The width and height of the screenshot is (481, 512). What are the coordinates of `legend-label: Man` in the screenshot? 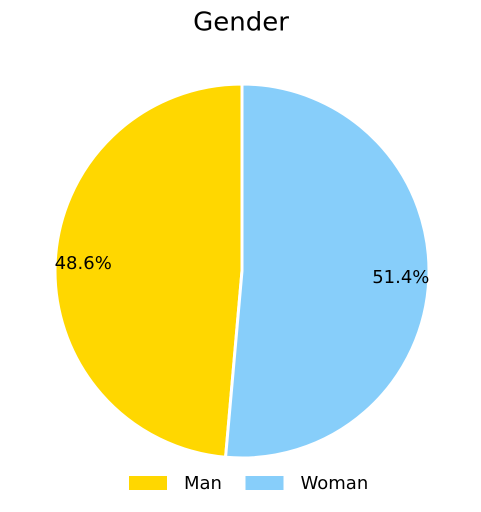 It's located at (203, 483).